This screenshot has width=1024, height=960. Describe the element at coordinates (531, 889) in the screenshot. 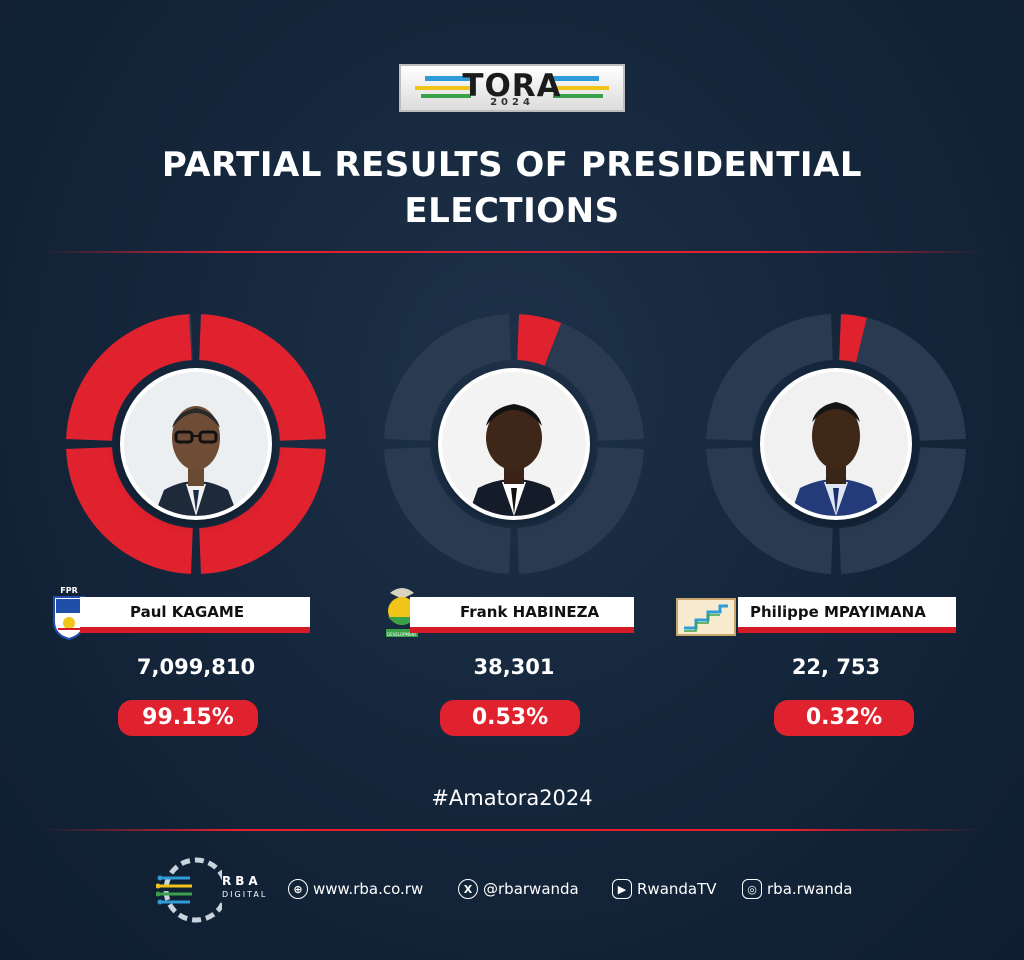

I see `twitter-handle: @rbarwanda` at that location.